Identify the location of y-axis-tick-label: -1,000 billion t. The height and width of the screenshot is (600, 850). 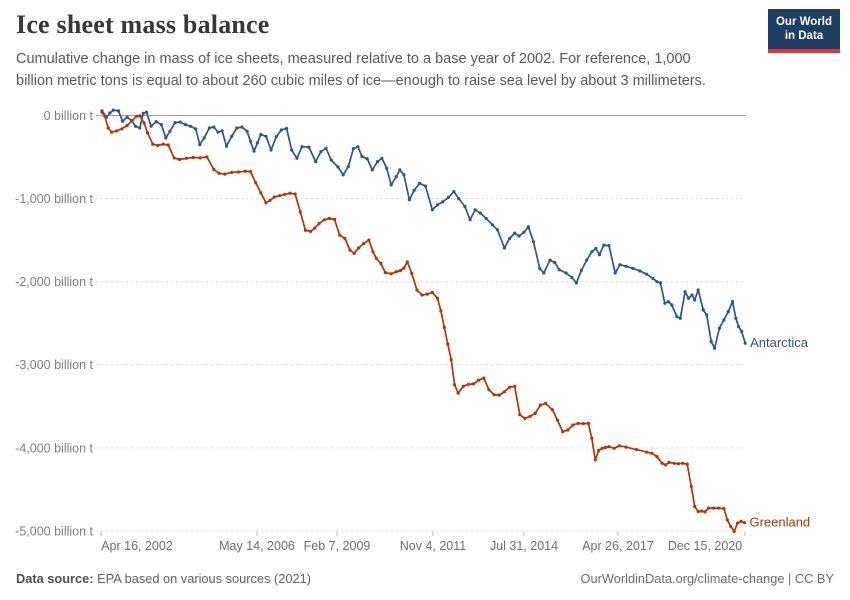
(54, 199).